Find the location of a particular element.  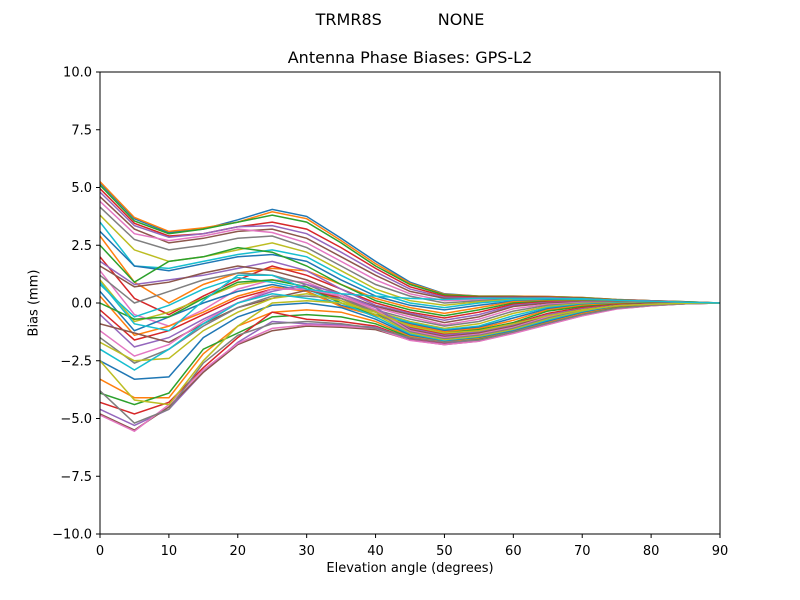

x-tick-label: 70 is located at coordinates (582, 551).